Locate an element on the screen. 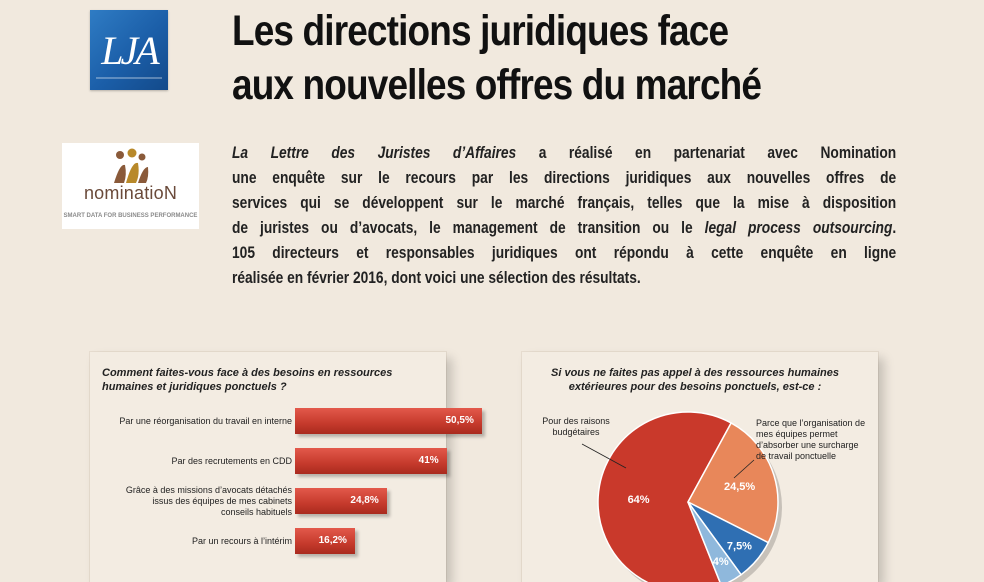 This screenshot has height=582, width=984. pie-value-label: 64% is located at coordinates (639, 500).